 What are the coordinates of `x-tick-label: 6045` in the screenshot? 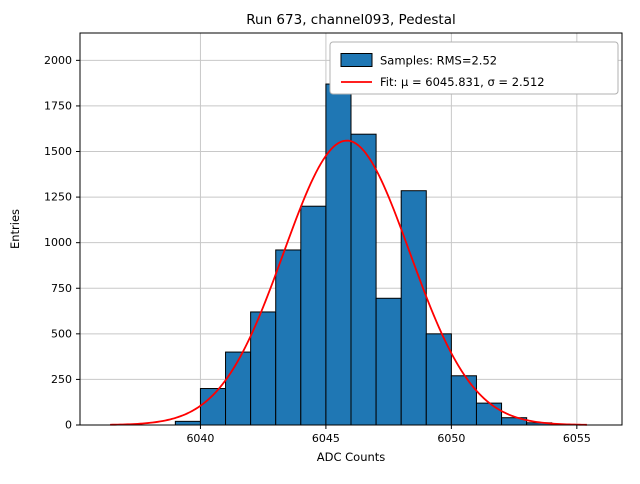 It's located at (326, 438).